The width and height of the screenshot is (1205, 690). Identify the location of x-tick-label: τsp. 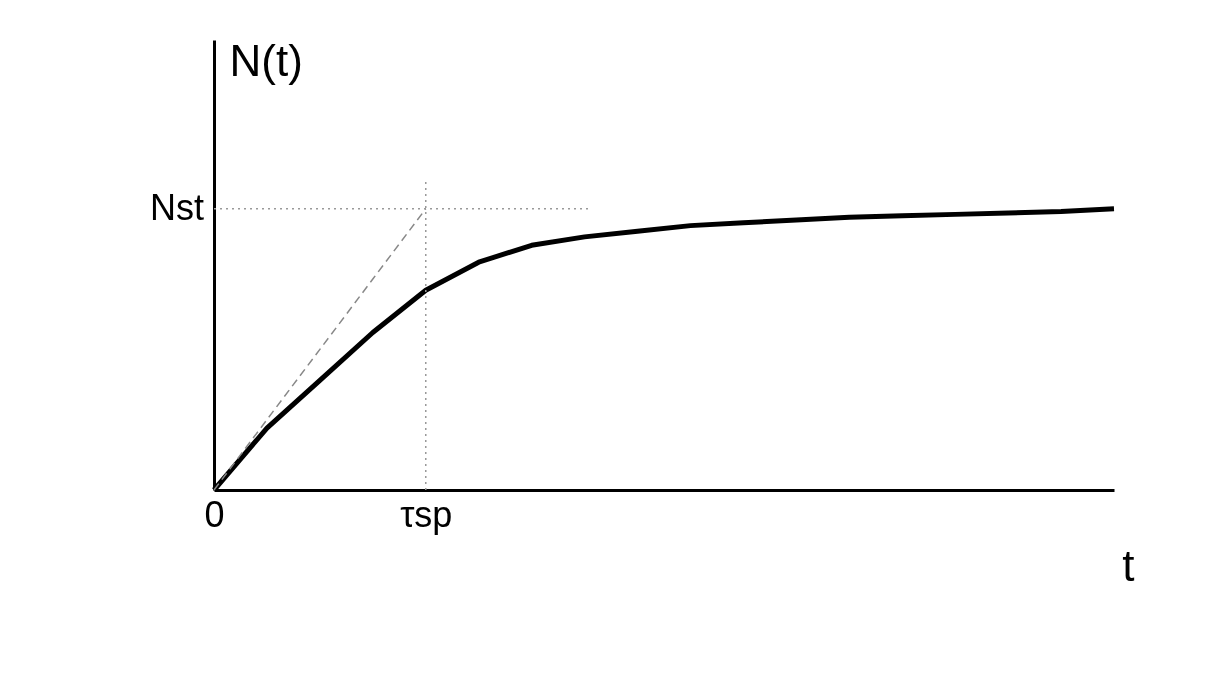
(426, 514).